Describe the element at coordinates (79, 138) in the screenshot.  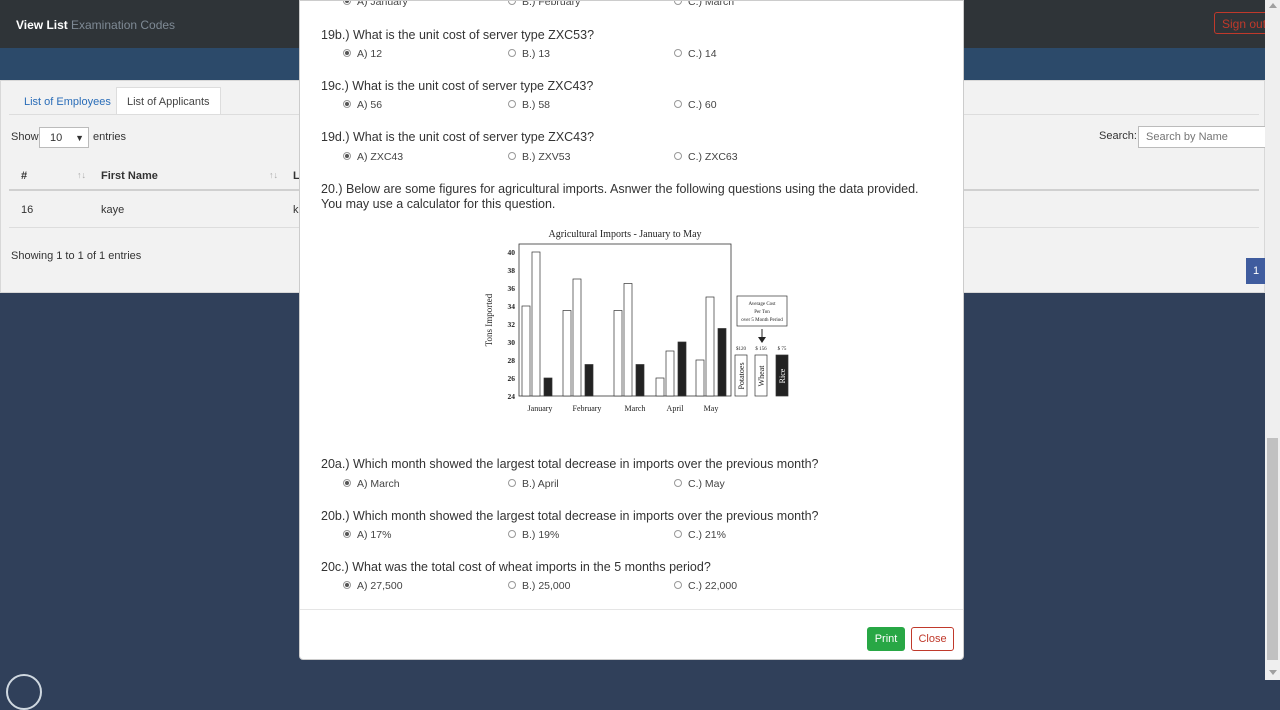
I see `caret-down-icon: ▼` at that location.